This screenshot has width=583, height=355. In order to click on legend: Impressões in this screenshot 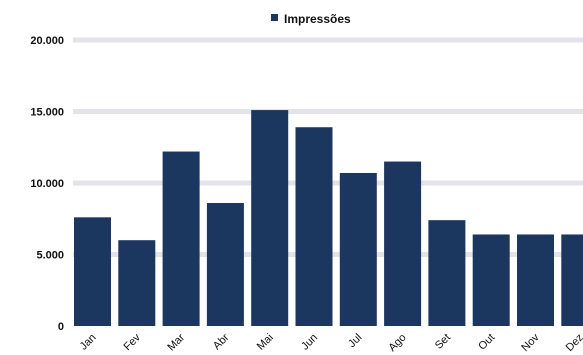, I will do `click(311, 19)`.